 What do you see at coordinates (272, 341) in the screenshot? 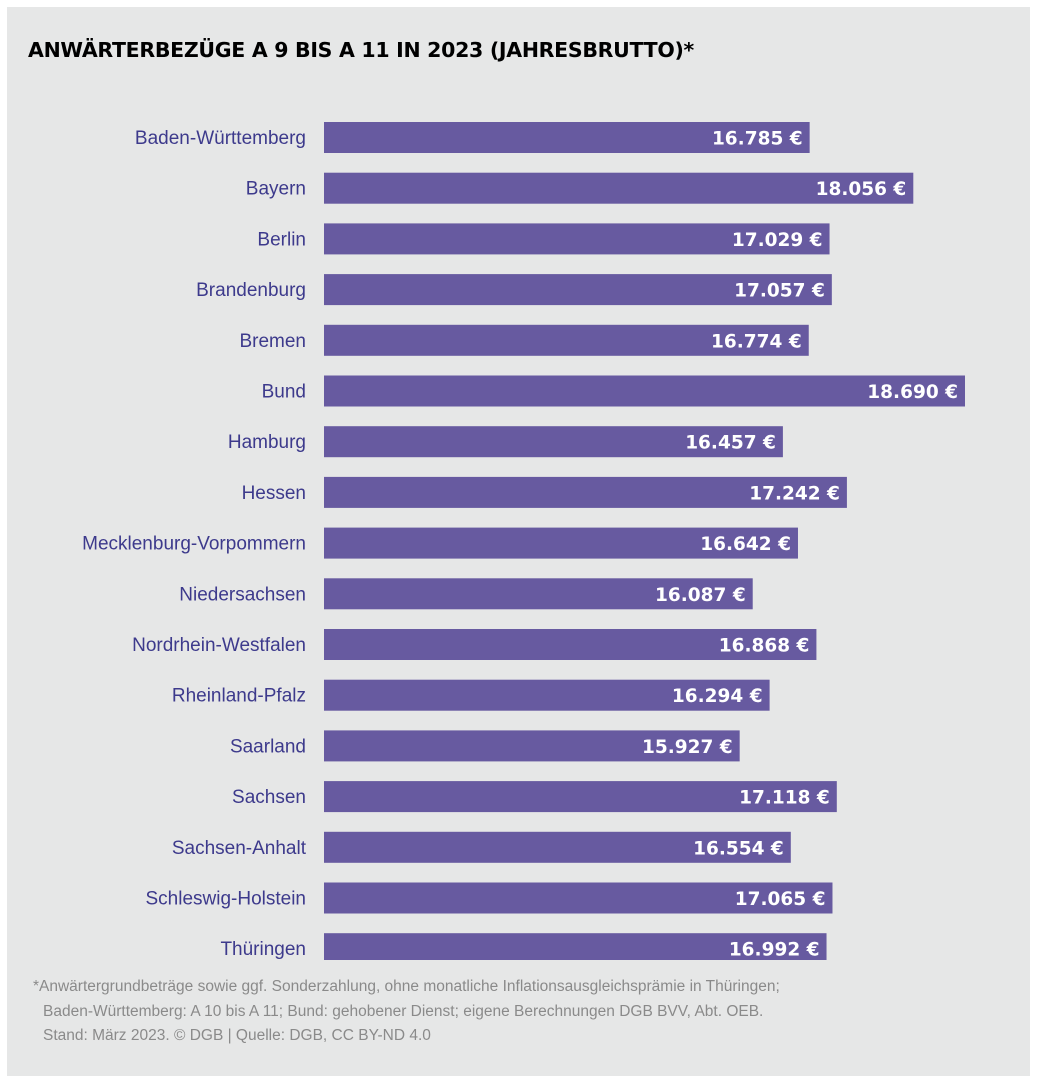
I see `category-label: Bremen` at bounding box center [272, 341].